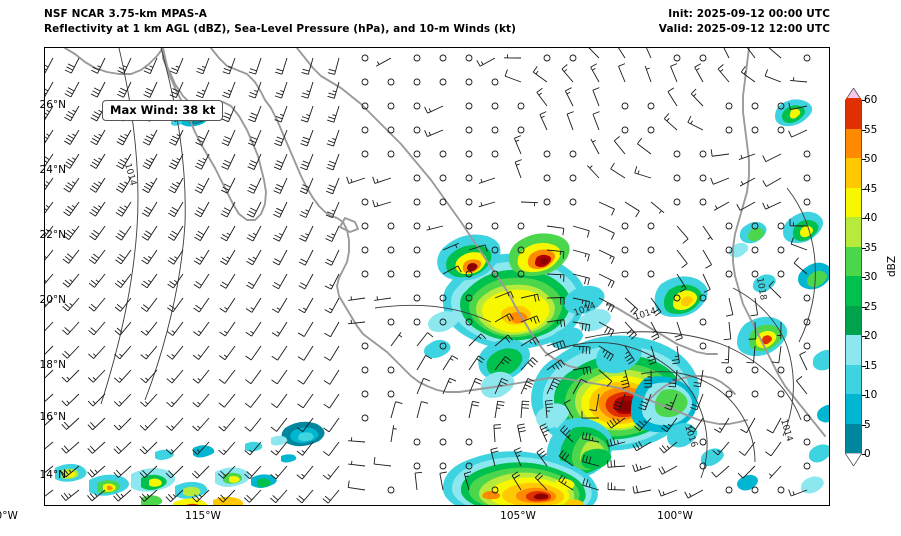 The image size is (901, 536). I want to click on colorbar-extend-min-arrow, so click(853, 459).